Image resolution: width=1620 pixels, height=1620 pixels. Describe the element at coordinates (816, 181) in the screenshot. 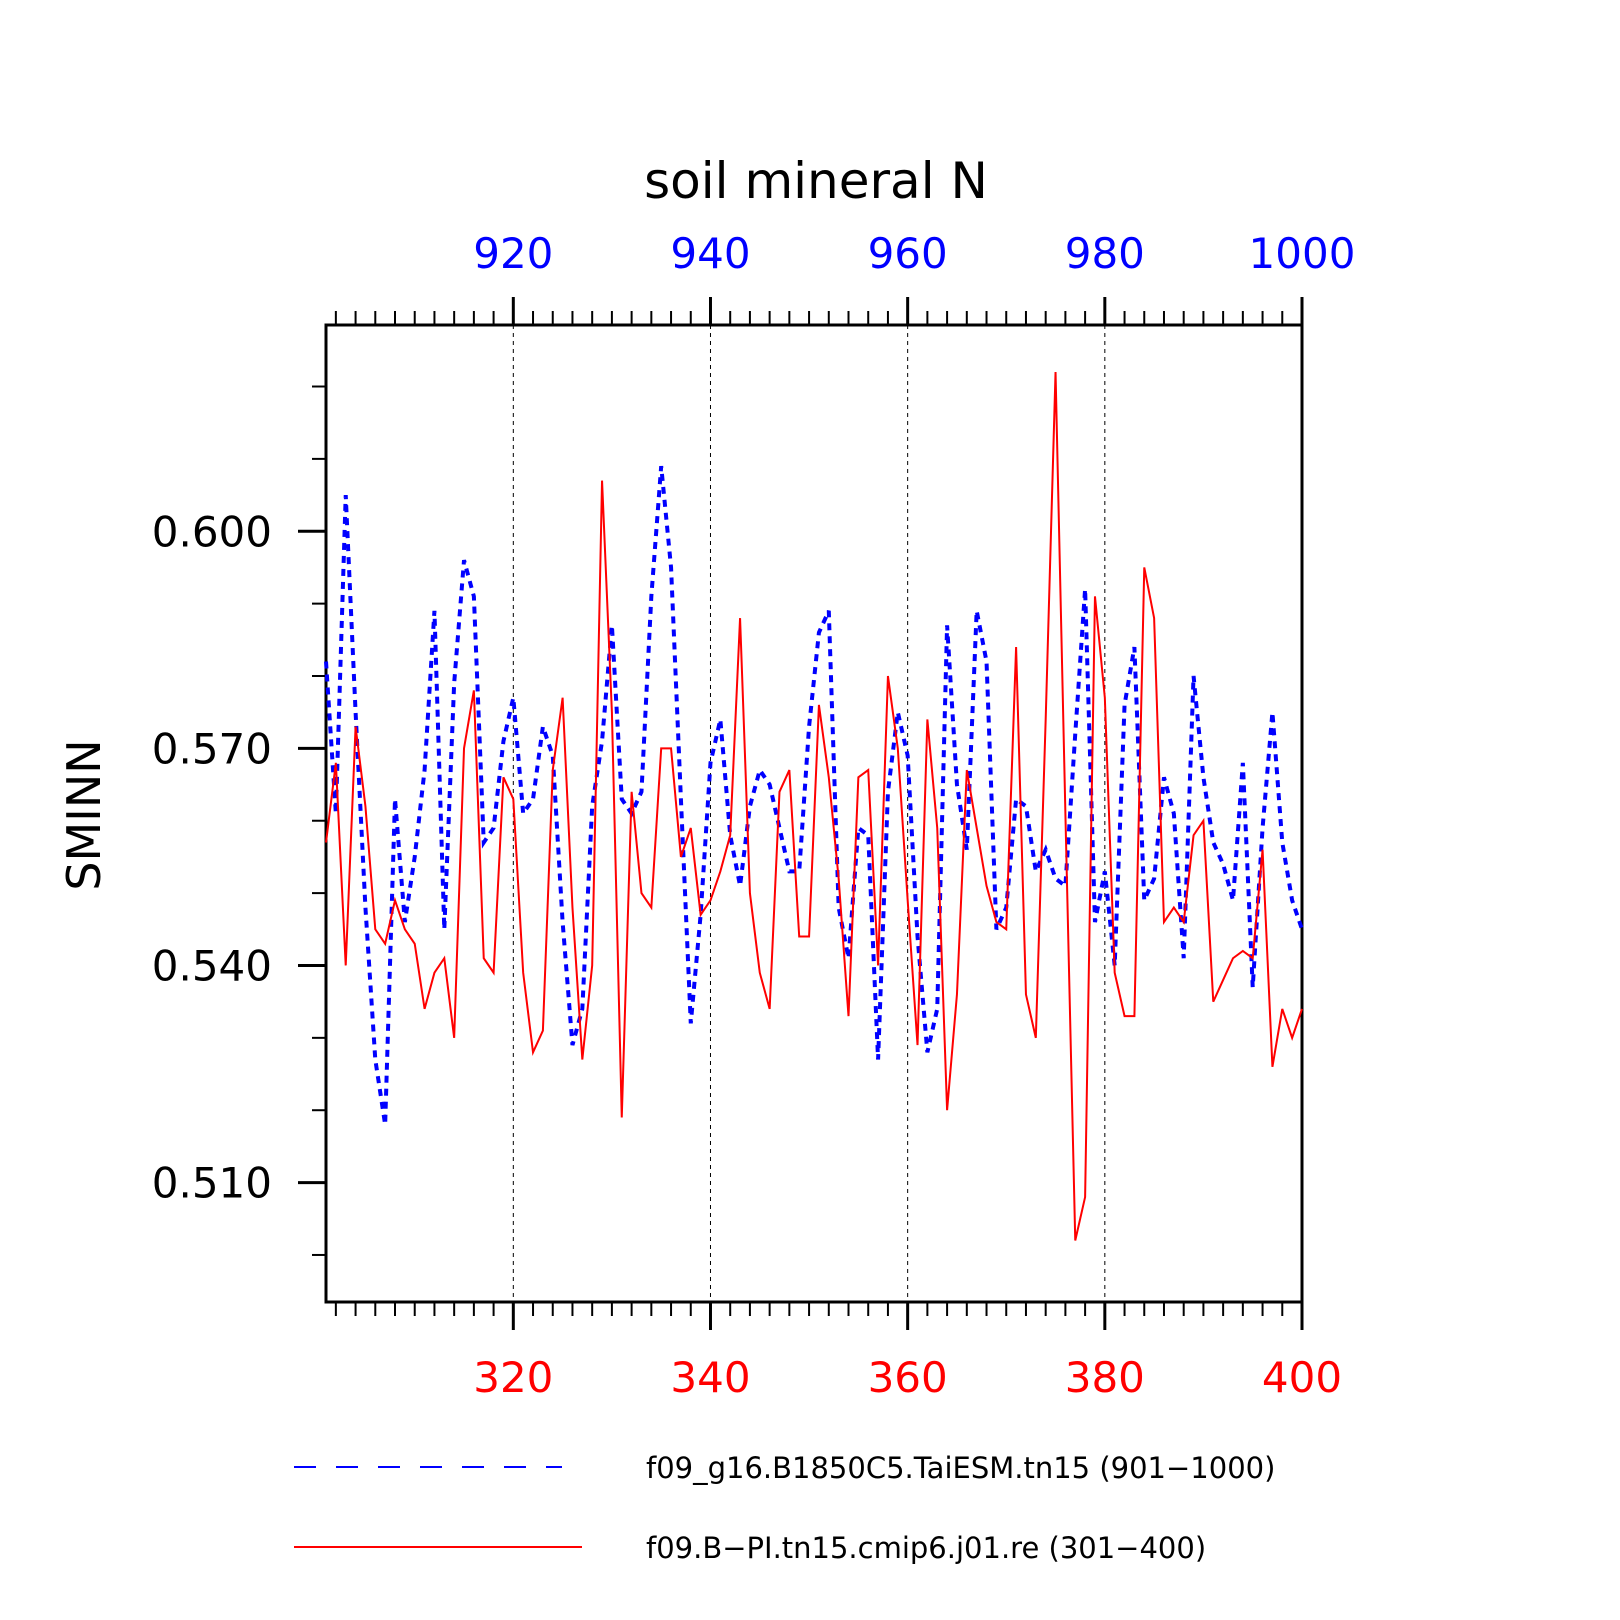

I see `chart-title: soil mineral N` at that location.